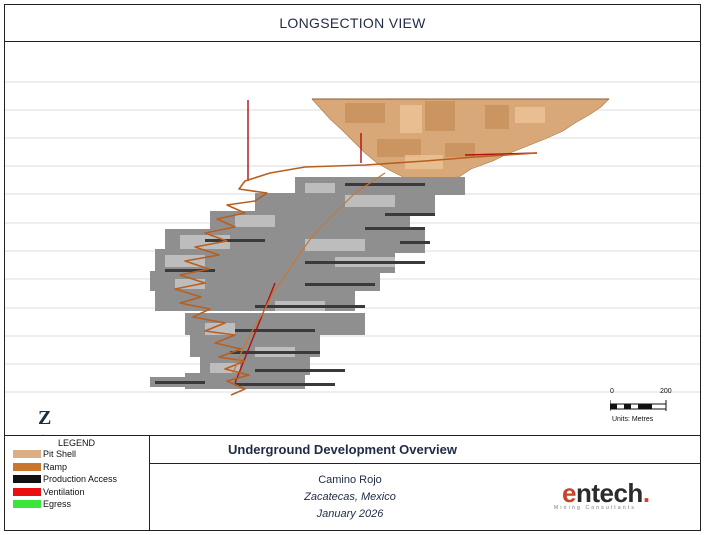 The width and height of the screenshot is (706, 535). Describe the element at coordinates (666, 391) in the screenshot. I see `scale-end-label: 200` at that location.